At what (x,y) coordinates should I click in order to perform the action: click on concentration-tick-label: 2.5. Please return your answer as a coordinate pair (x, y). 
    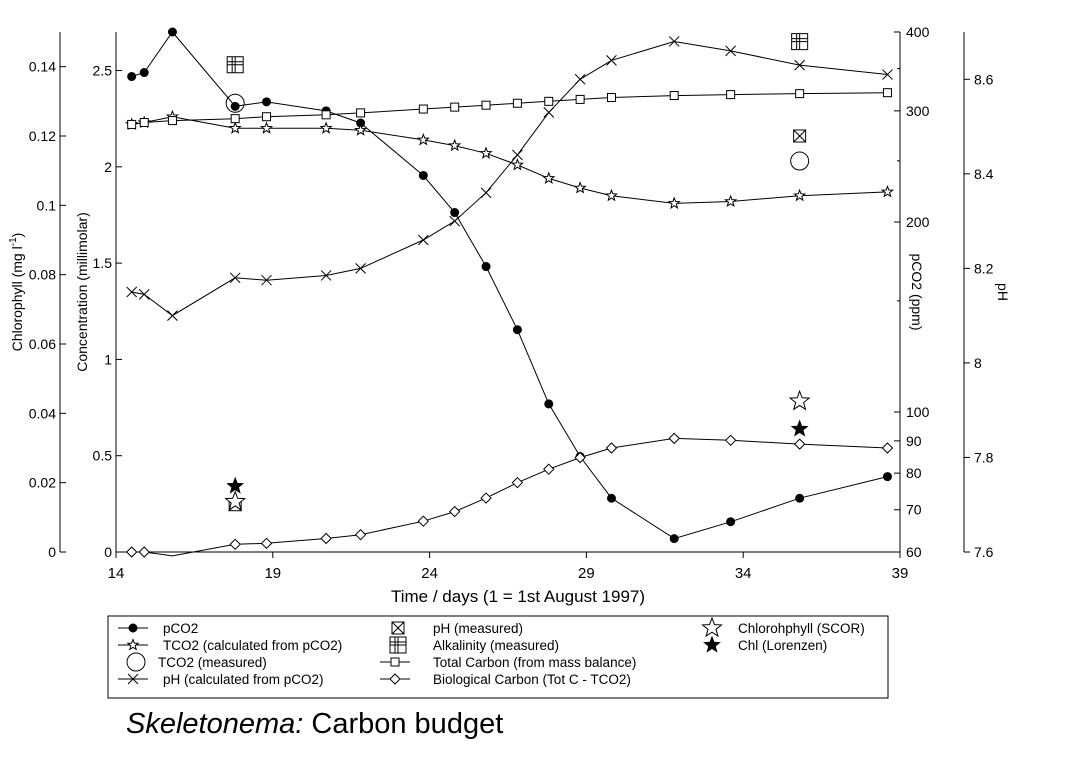
    Looking at the image, I should click on (103, 71).